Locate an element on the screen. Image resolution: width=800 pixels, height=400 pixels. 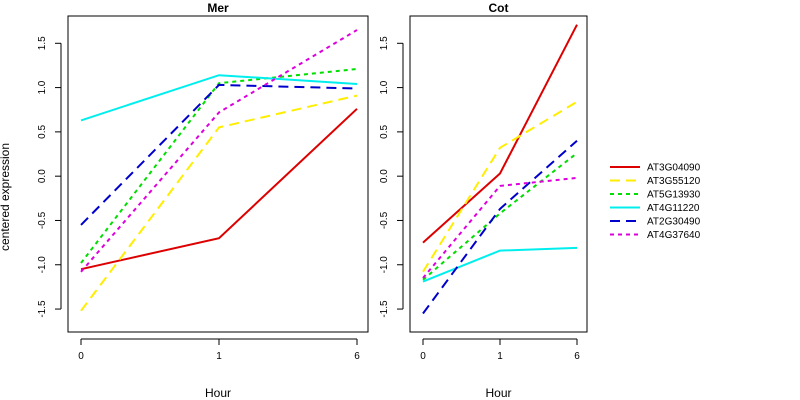
legend-label: AT3G55120 is located at coordinates (674, 181).